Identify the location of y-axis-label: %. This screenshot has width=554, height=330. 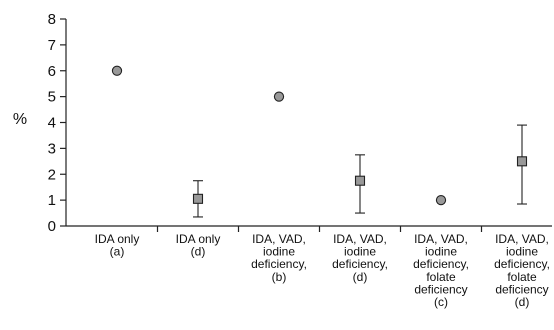
(20, 119).